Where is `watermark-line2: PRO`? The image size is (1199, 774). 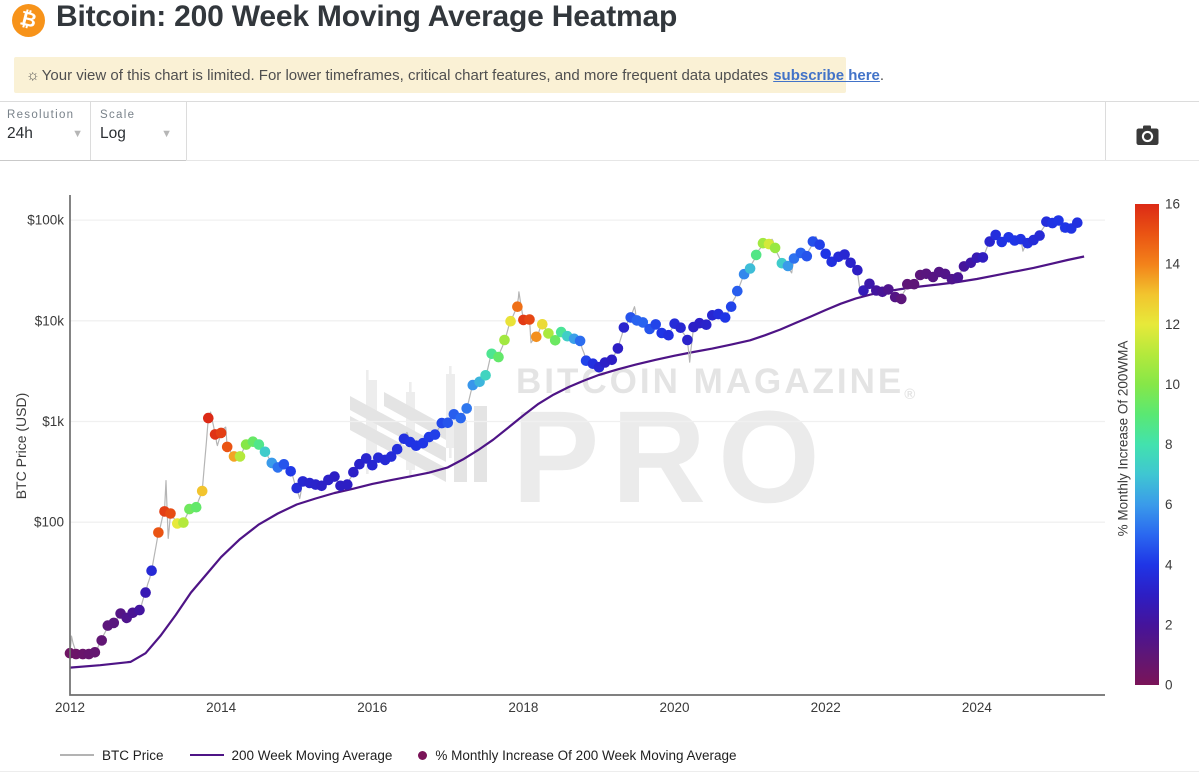 watermark-line2: PRO is located at coordinates (672, 456).